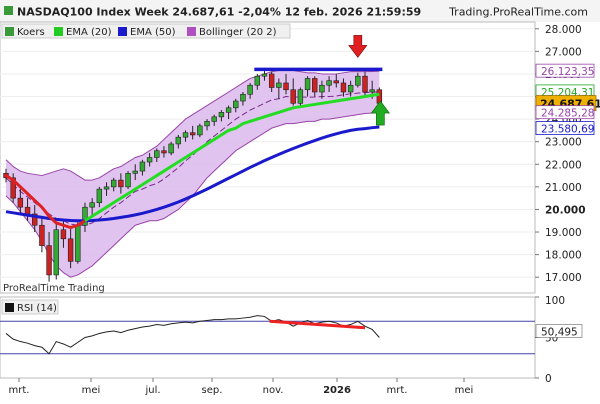  I want to click on time-tick-label: mei, so click(91, 390).